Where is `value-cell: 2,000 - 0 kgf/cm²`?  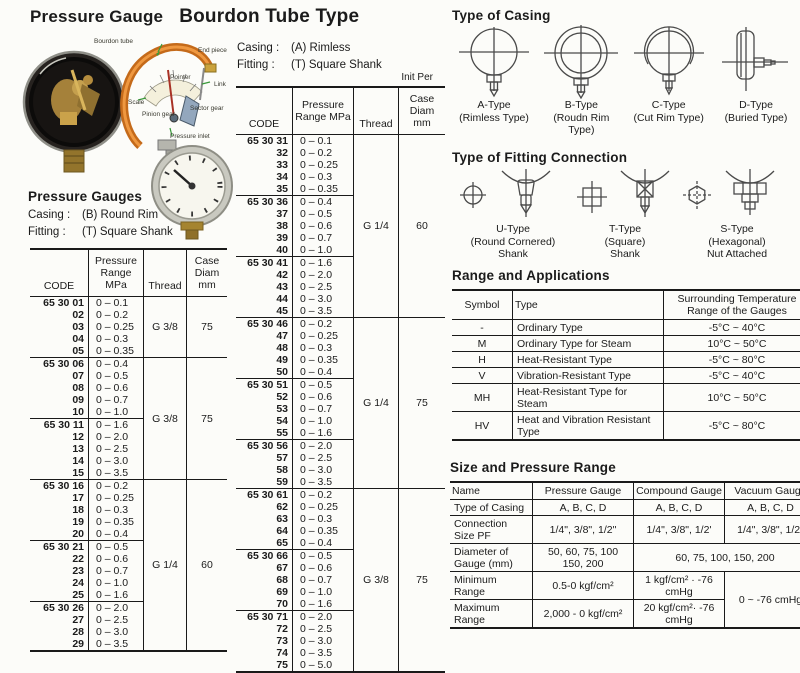
value-cell: 2,000 - 0 kgf/cm² is located at coordinates (583, 614).